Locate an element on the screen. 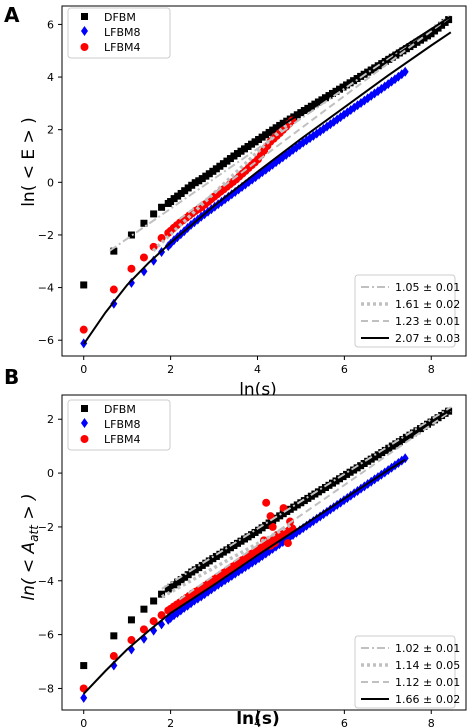 Image resolution: width=470 pixels, height=728 pixels. x-tick-label: 2 is located at coordinates (170, 369).